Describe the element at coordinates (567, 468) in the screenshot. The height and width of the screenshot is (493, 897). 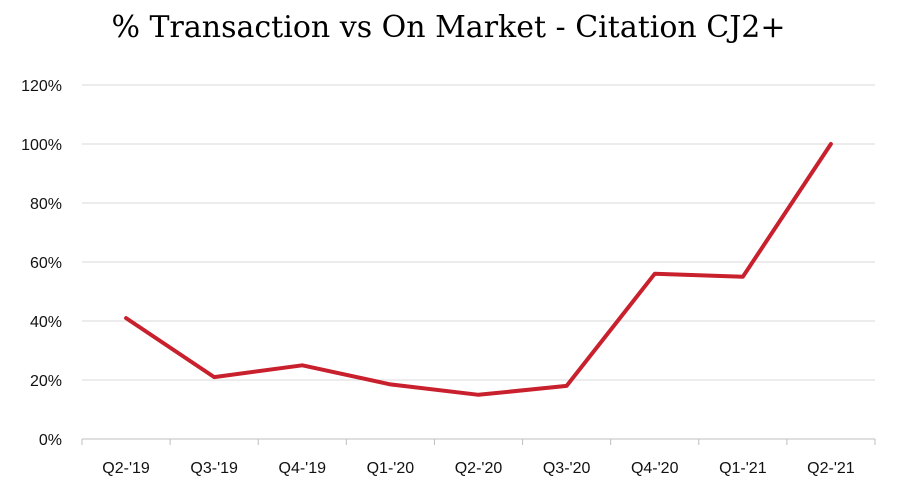
I see `x-tick-label: Q3-'20` at that location.